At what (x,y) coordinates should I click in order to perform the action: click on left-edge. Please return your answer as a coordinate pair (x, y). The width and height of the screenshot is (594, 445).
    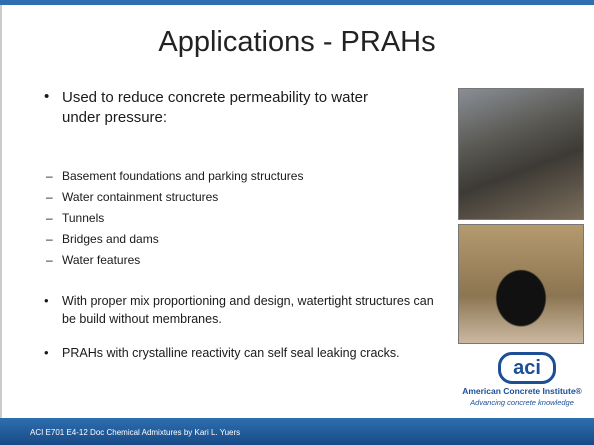
    Looking at the image, I should click on (1, 211).